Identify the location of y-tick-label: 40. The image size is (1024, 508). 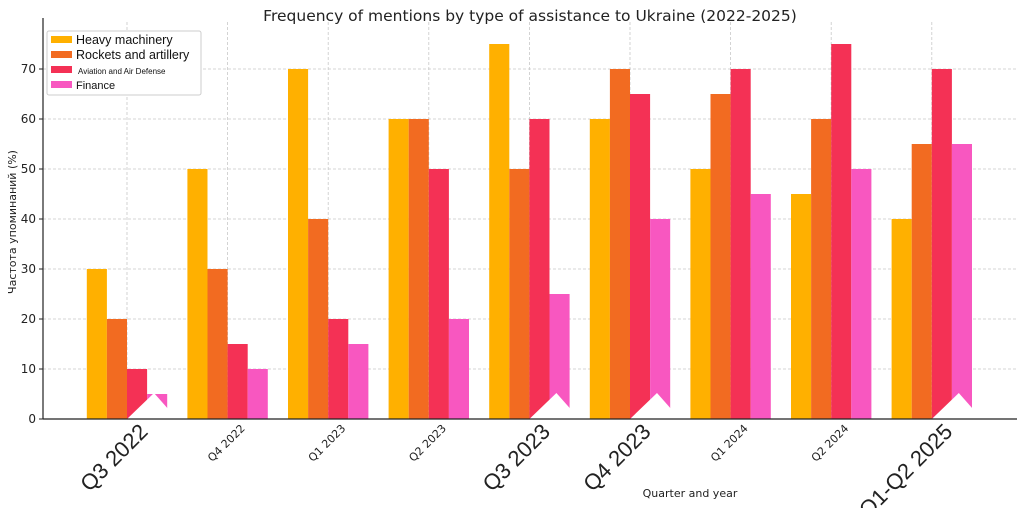
(28, 219).